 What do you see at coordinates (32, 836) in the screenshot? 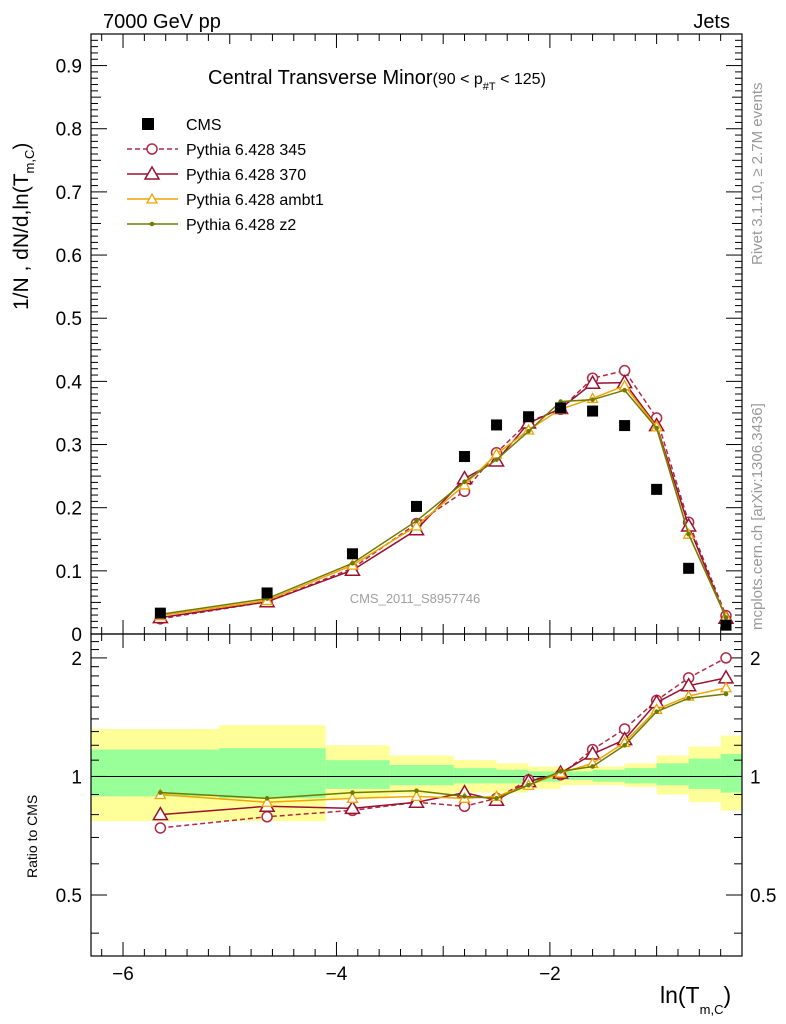
I see `y-axis-label-bottom: Ratio to CMS` at bounding box center [32, 836].